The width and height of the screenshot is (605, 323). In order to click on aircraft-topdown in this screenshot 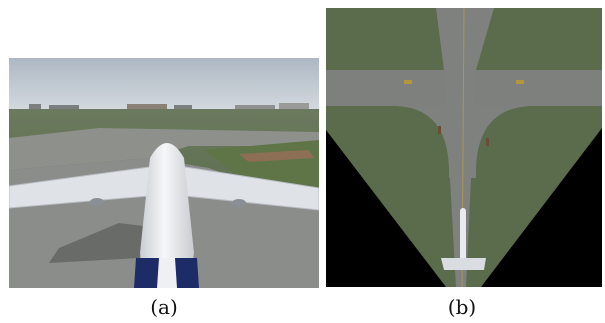, I will do `click(463, 239)`.